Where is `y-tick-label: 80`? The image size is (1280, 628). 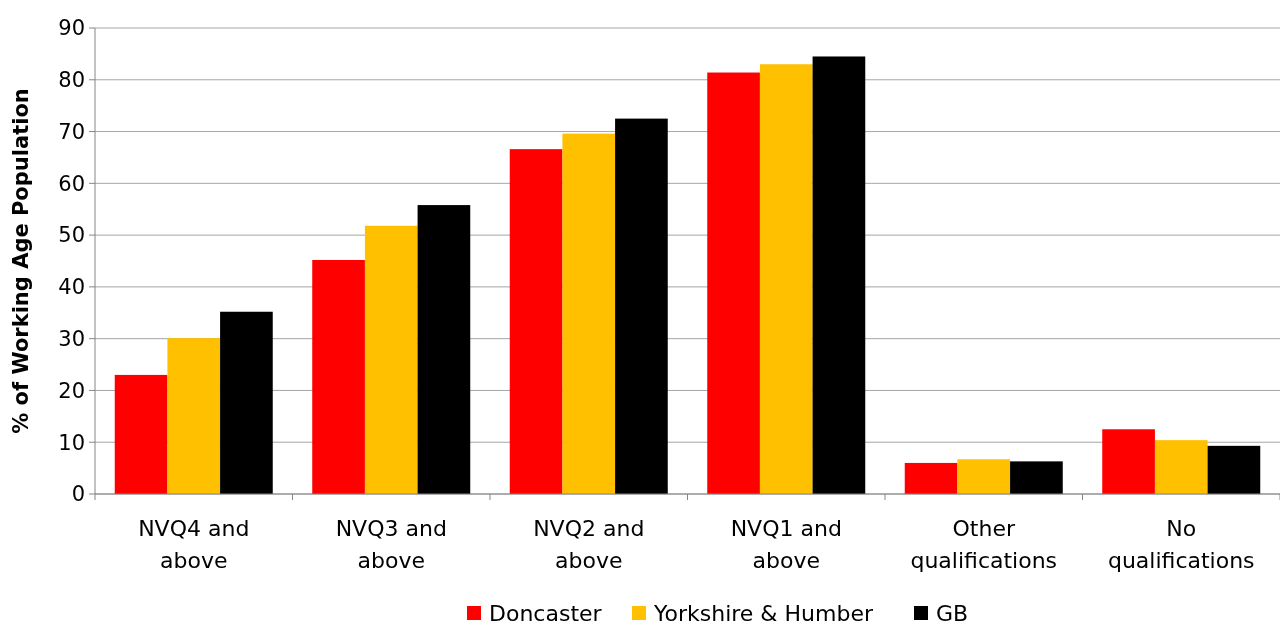 y-tick-label: 80 is located at coordinates (71, 80).